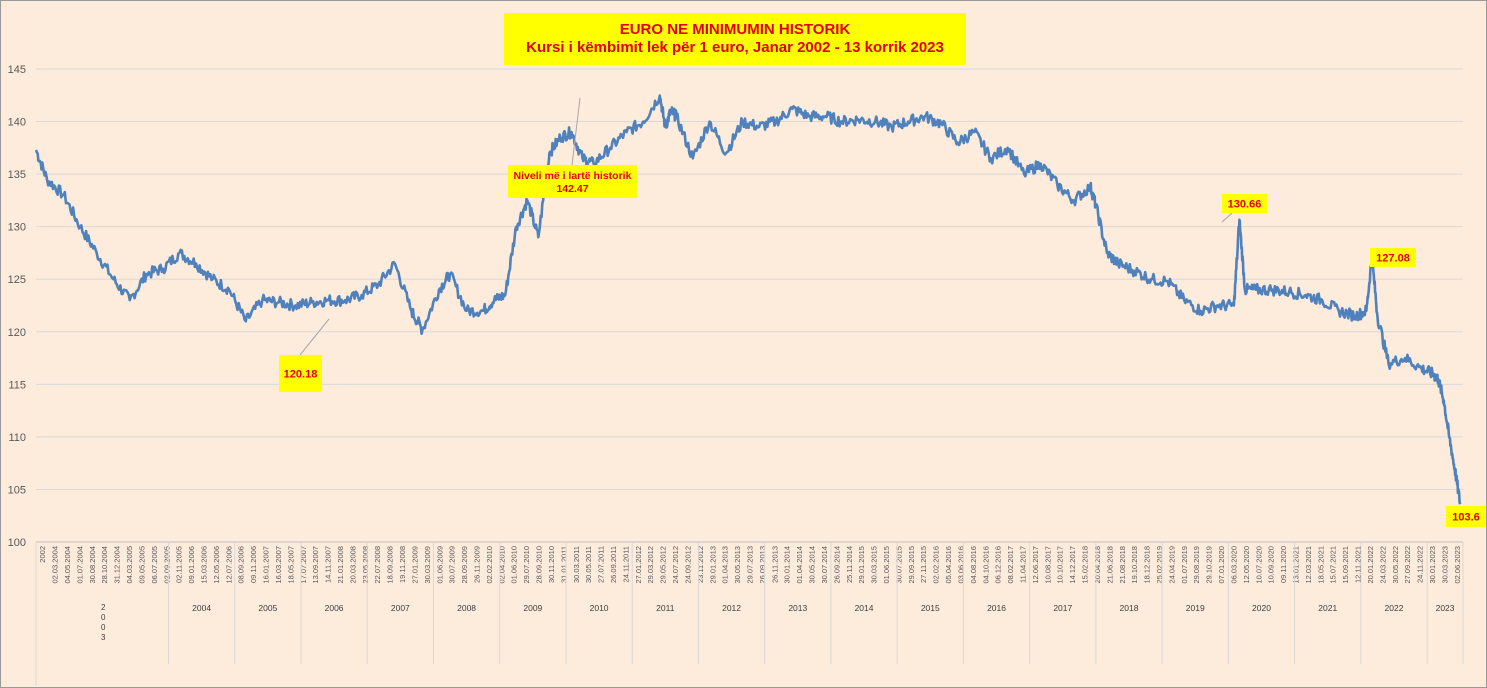 This screenshot has height=688, width=1487. Describe the element at coordinates (402, 564) in the screenshot. I see `x-date-tick-label: 19.11.2008` at that location.